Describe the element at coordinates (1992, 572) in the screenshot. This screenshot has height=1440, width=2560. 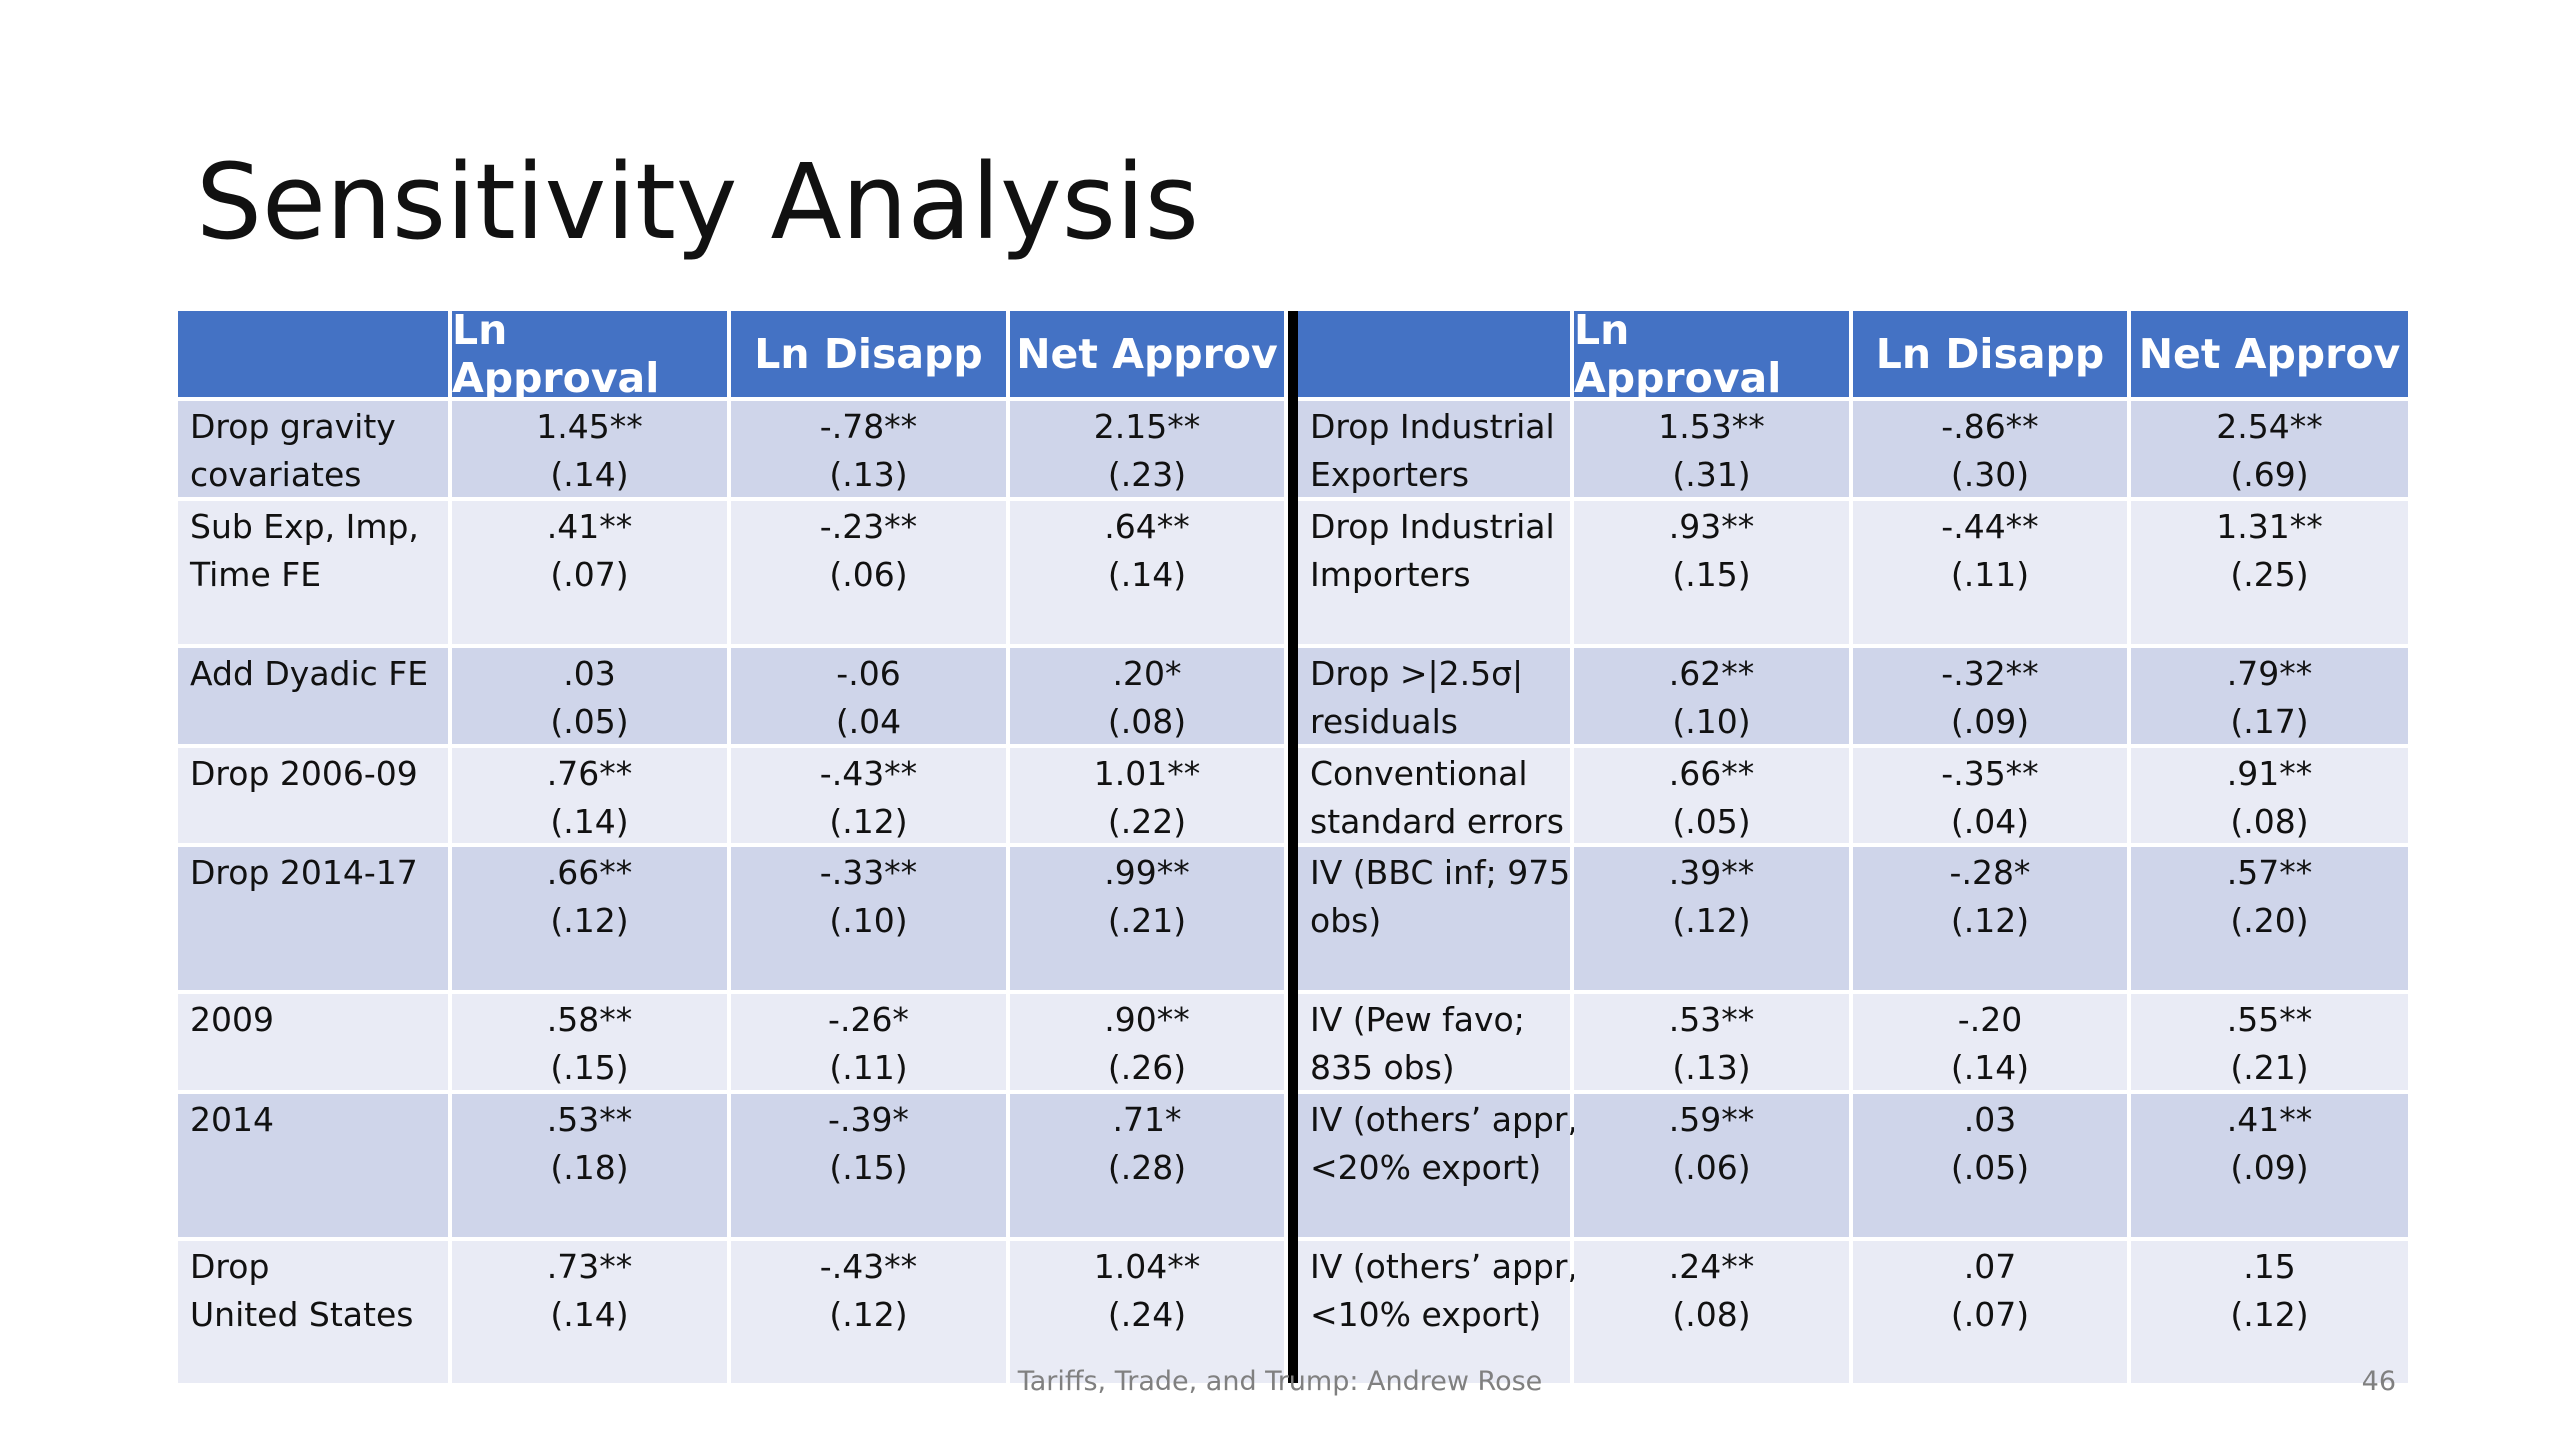
I see `coefficient-cell: -.44** (.11)` at that location.